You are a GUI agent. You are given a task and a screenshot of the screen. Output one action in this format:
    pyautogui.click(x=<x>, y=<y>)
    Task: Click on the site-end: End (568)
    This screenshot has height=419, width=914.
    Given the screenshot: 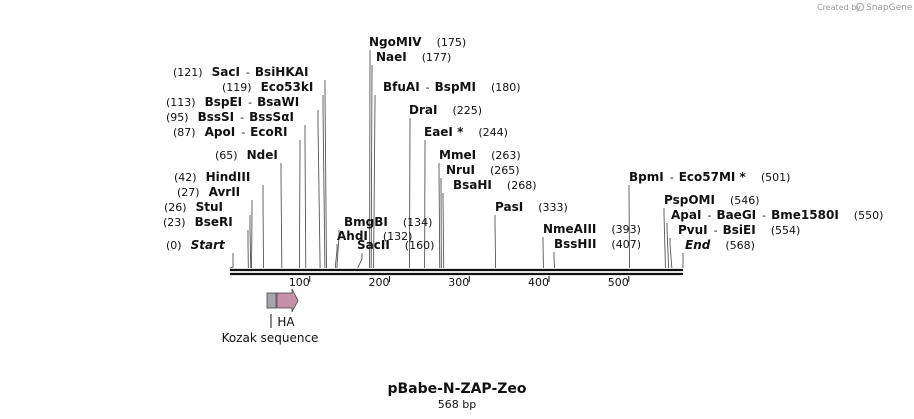 What is the action you would take?
    pyautogui.click(x=720, y=245)
    